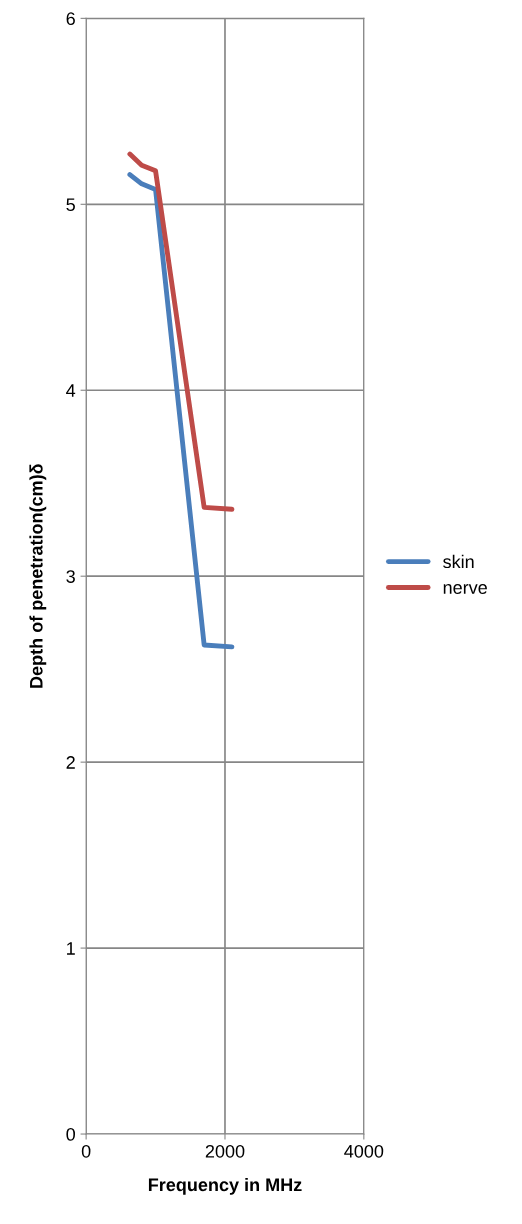  What do you see at coordinates (458, 561) in the screenshot?
I see `legend-label: skin` at bounding box center [458, 561].